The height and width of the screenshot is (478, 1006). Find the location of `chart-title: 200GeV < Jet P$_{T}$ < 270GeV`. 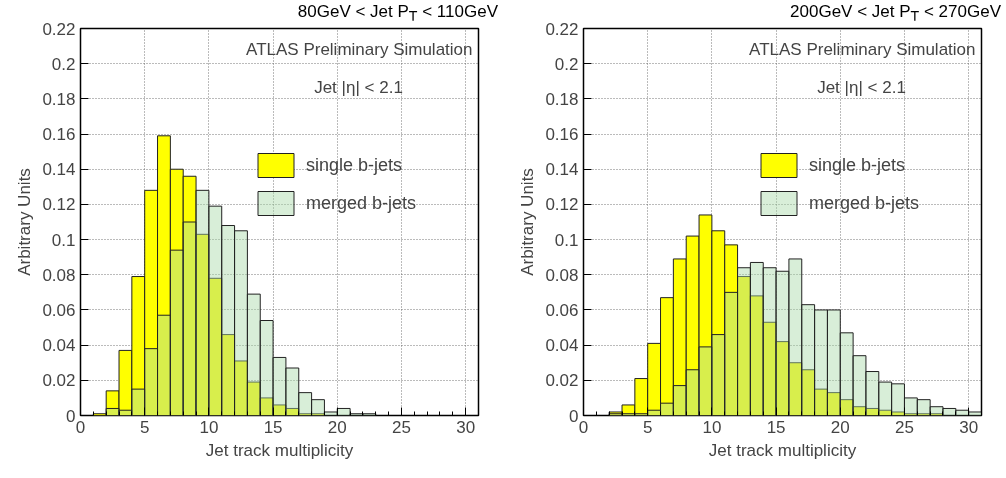

chart-title: 200GeV < Jet P$_{T}$ < 270GeV is located at coordinates (895, 13).